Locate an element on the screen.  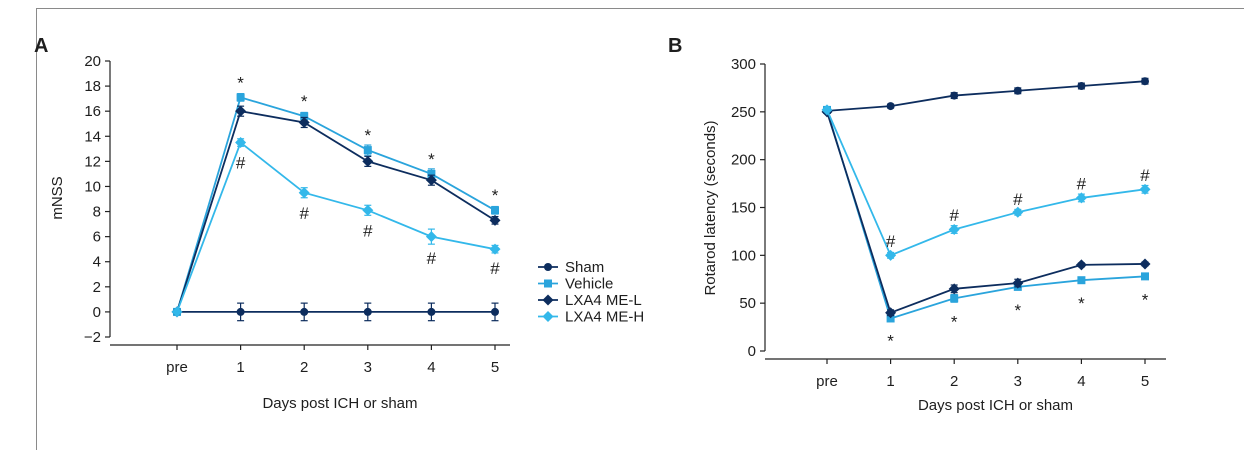
chart1-y-tick-label: 14 is located at coordinates (92, 136).